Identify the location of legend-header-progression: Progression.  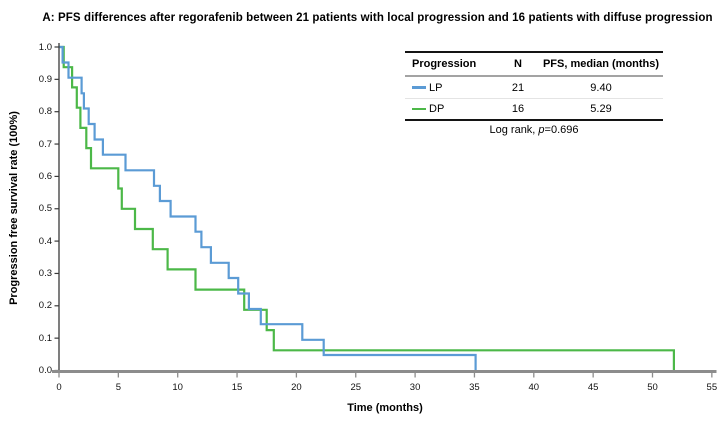
(444, 64).